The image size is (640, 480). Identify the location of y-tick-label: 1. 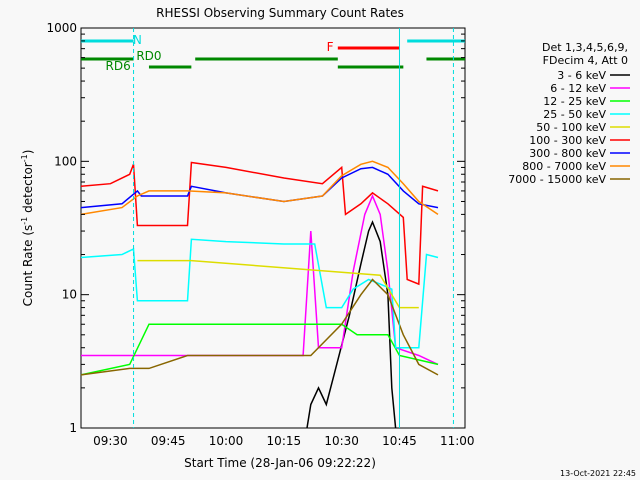
(73, 428).